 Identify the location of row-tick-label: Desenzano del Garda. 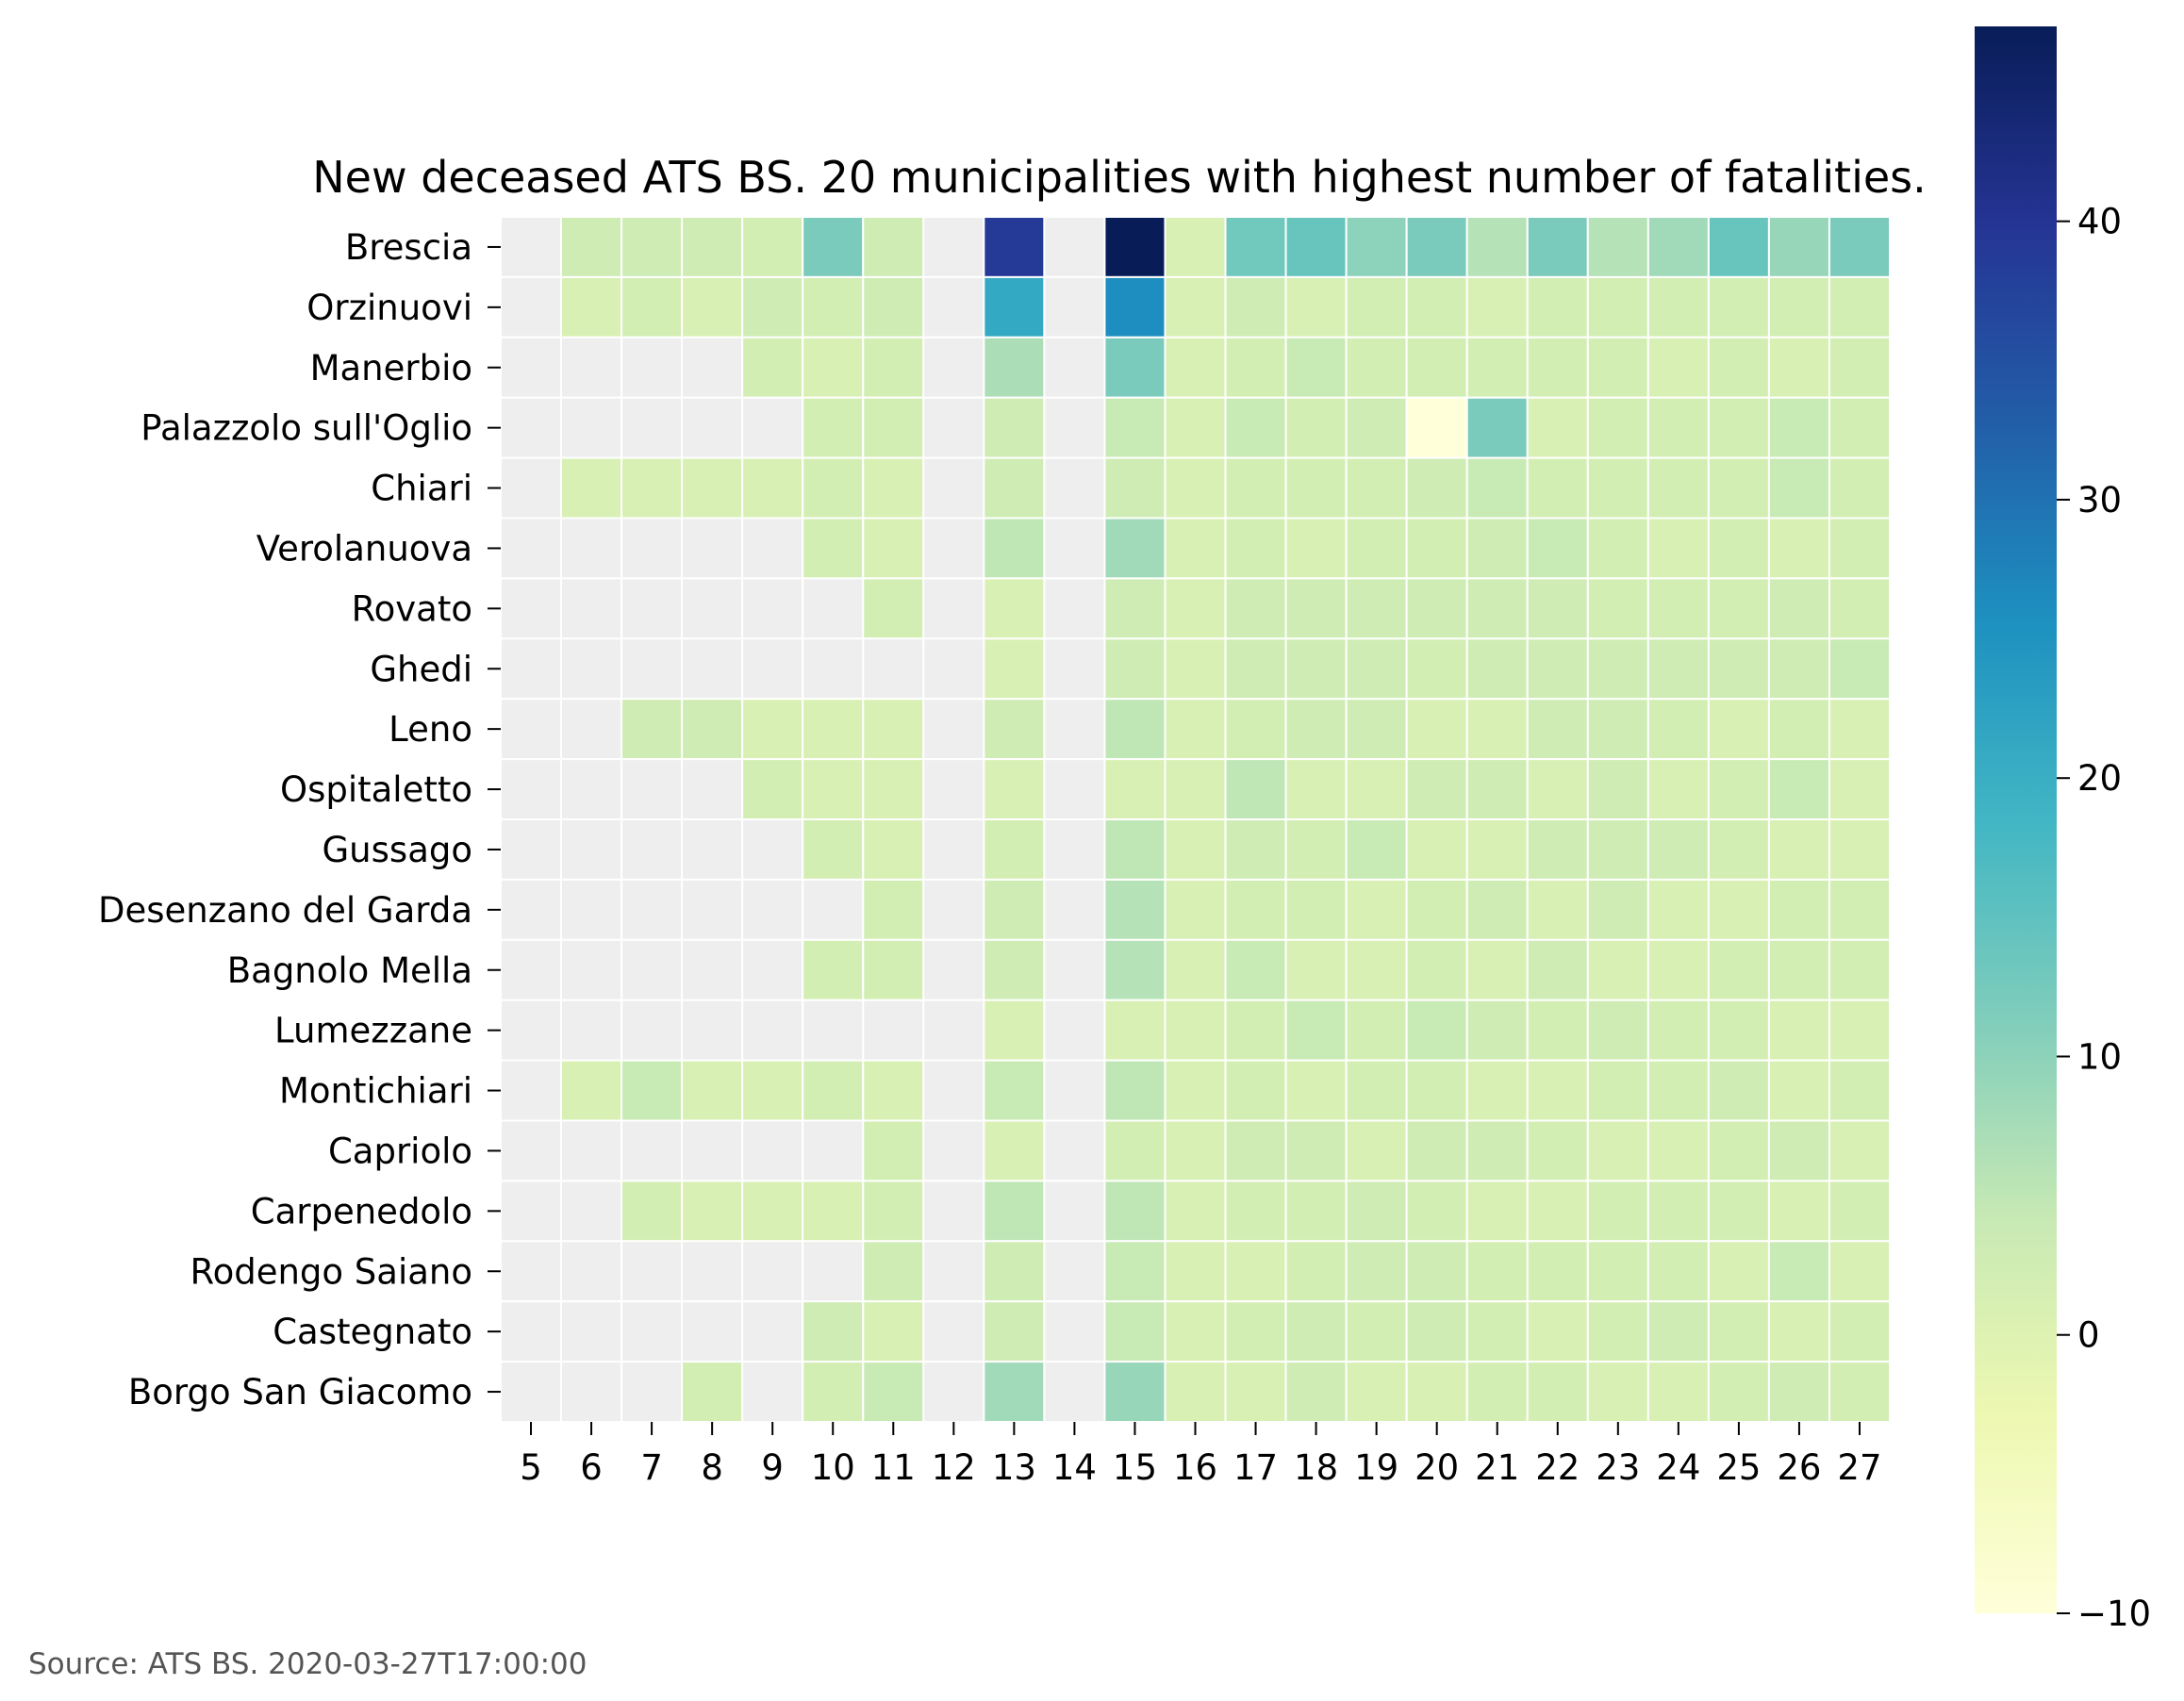
(285, 910).